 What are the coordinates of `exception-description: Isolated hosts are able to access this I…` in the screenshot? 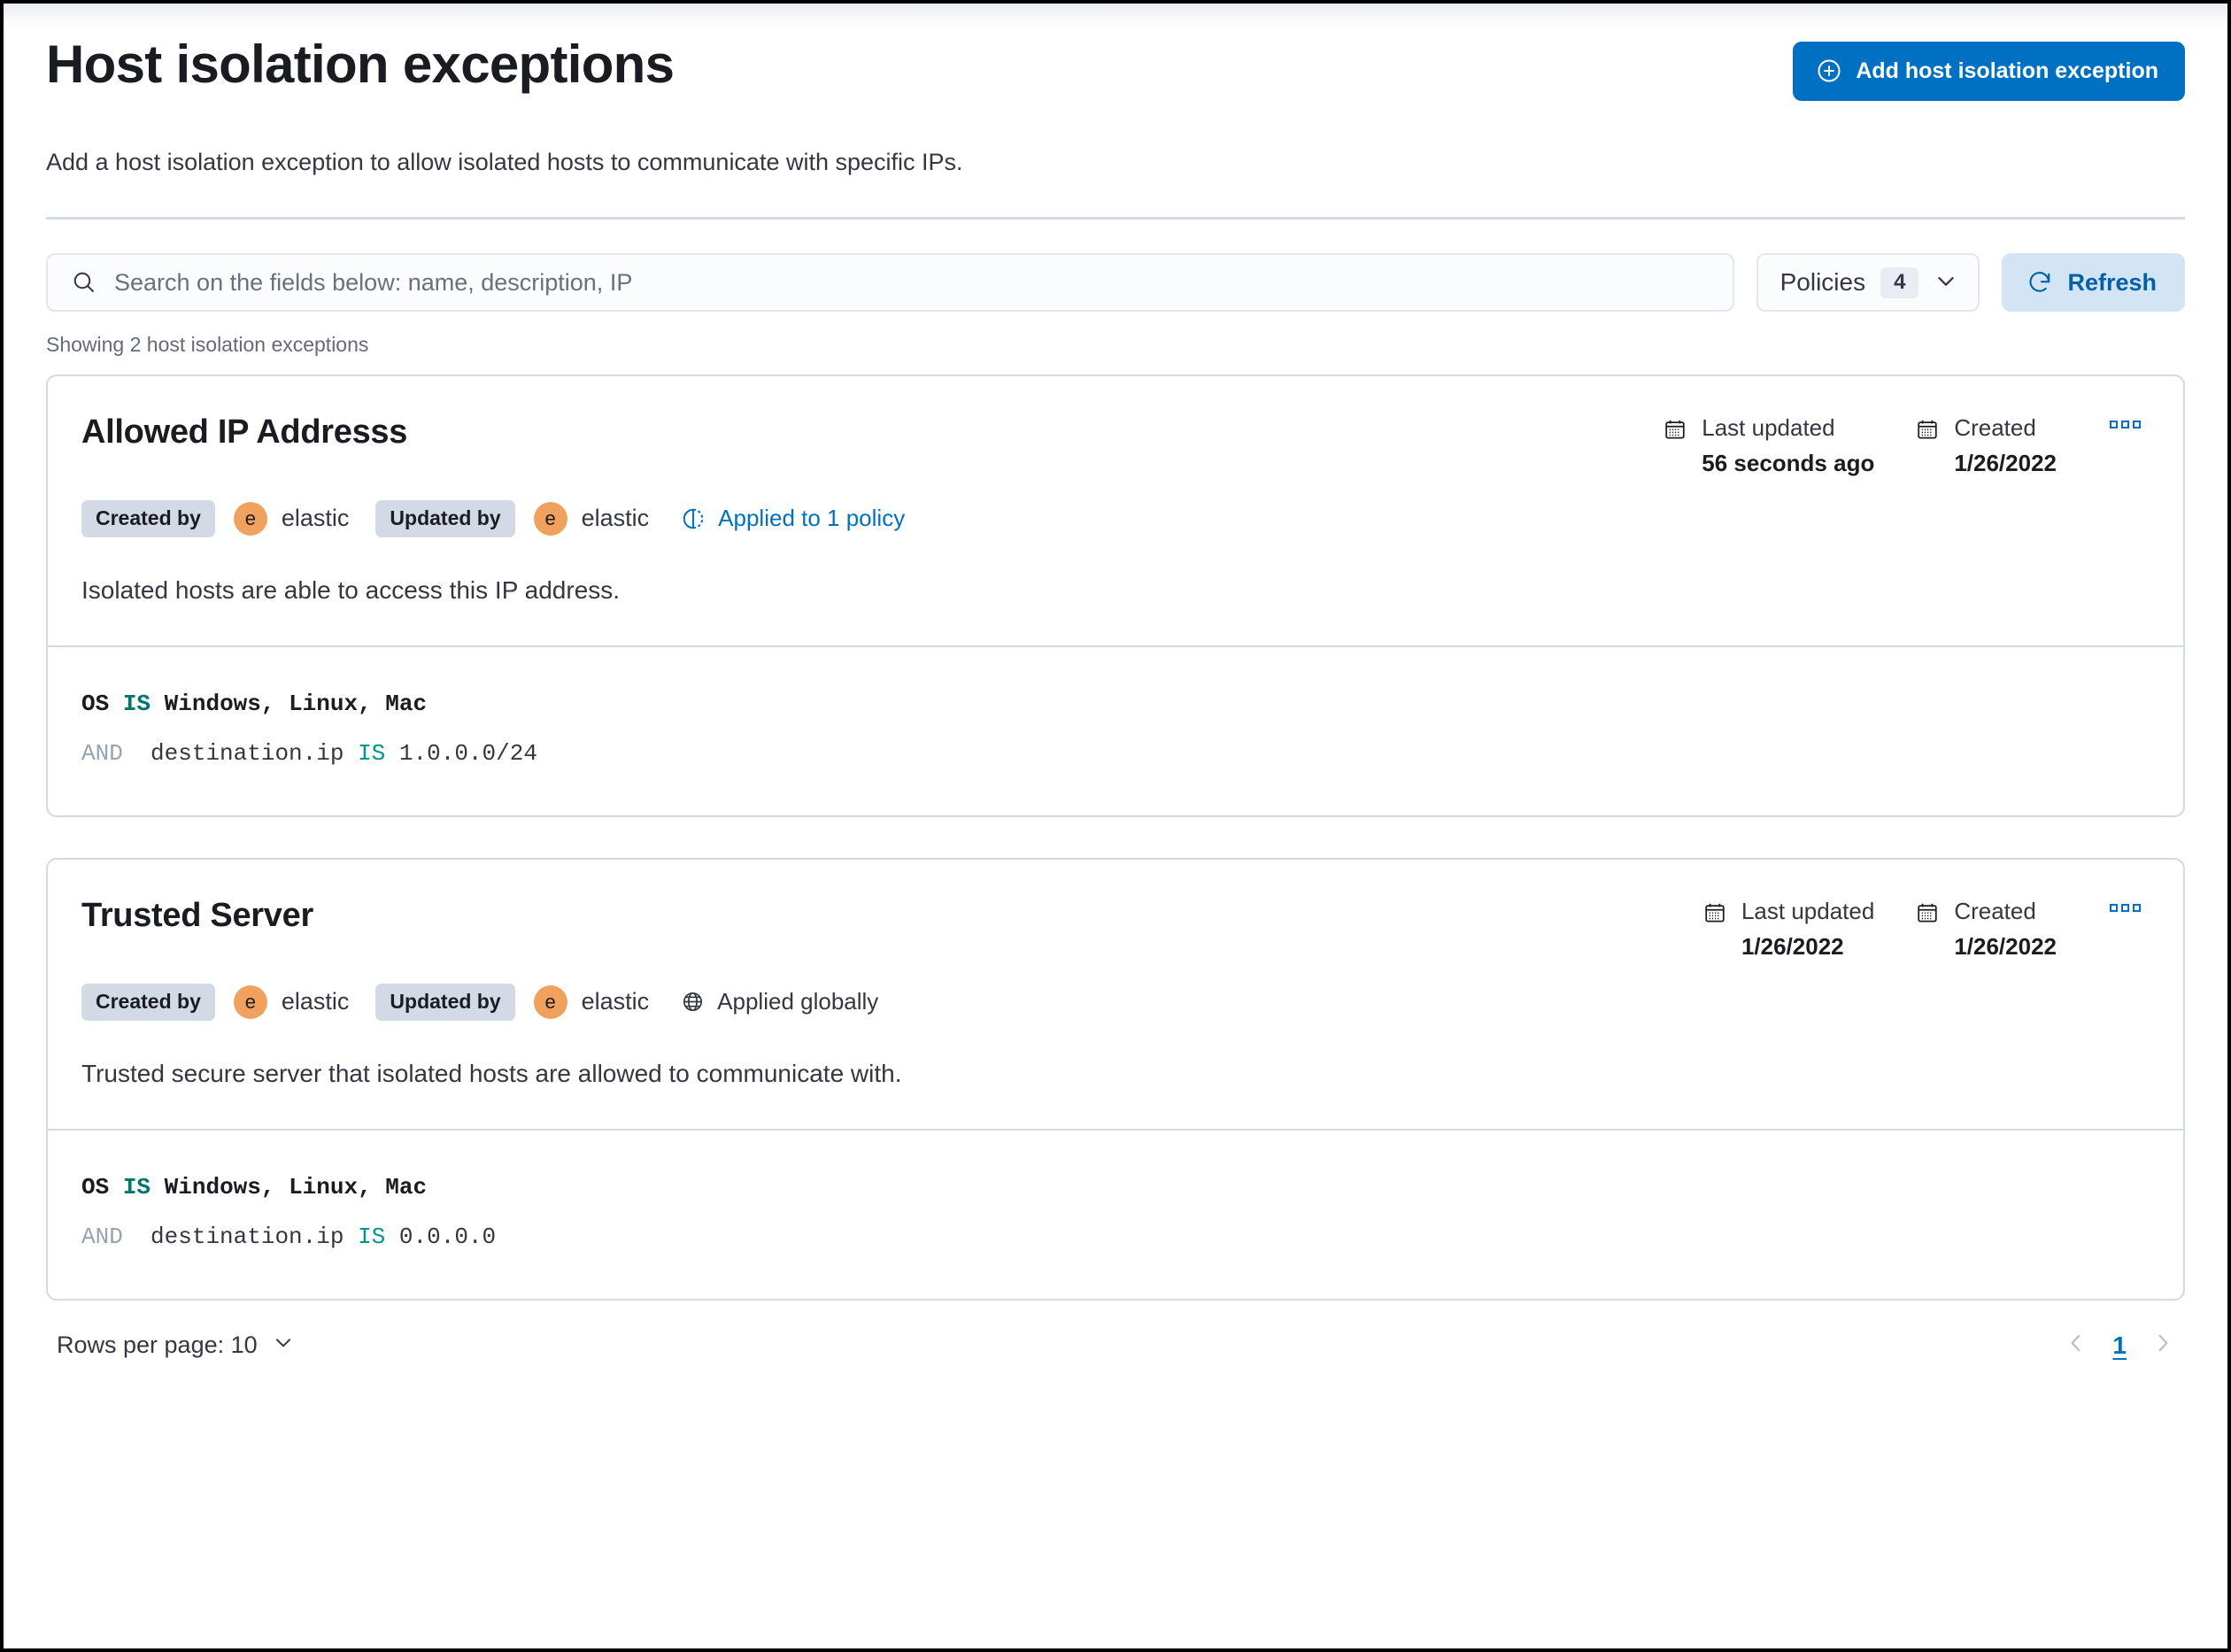 It's located at (351, 589).